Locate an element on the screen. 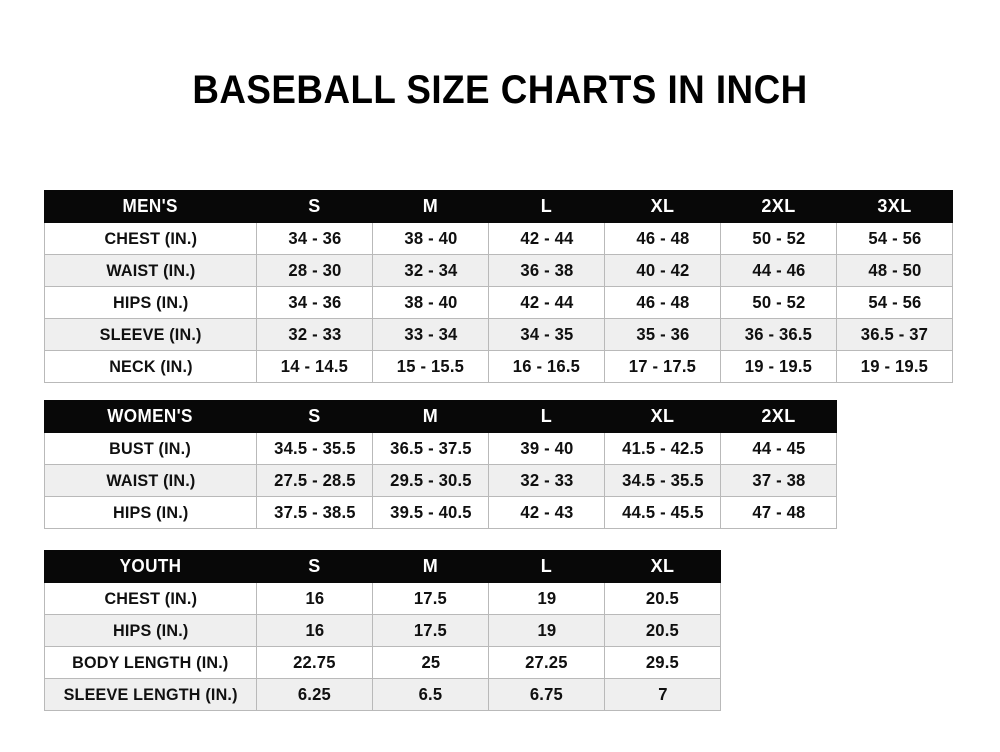 This screenshot has width=1000, height=752. womens-measure-value: 37.5 - 38.5 is located at coordinates (314, 512).